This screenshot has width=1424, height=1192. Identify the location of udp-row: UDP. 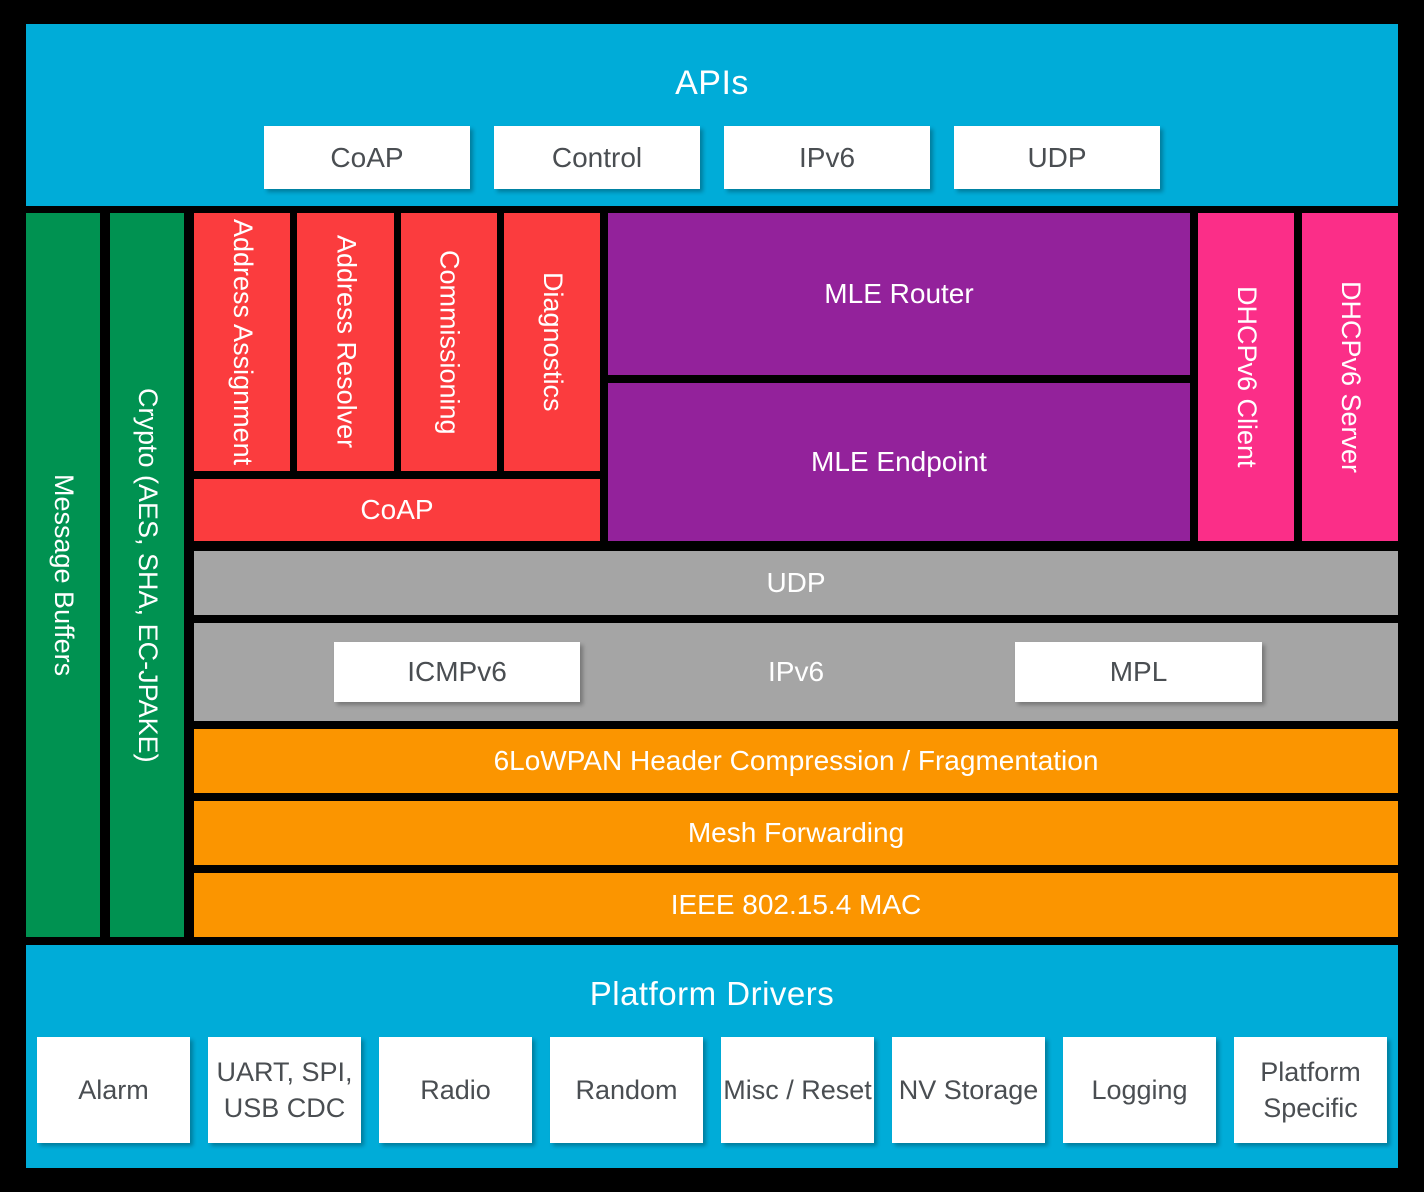
(796, 583).